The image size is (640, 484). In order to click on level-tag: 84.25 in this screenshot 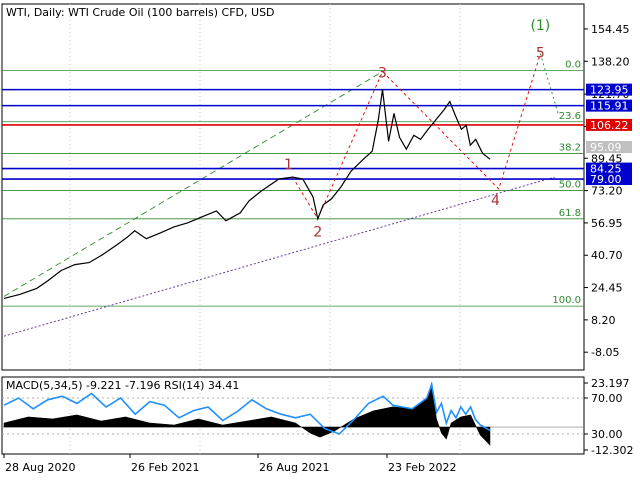, I will do `click(606, 169)`.